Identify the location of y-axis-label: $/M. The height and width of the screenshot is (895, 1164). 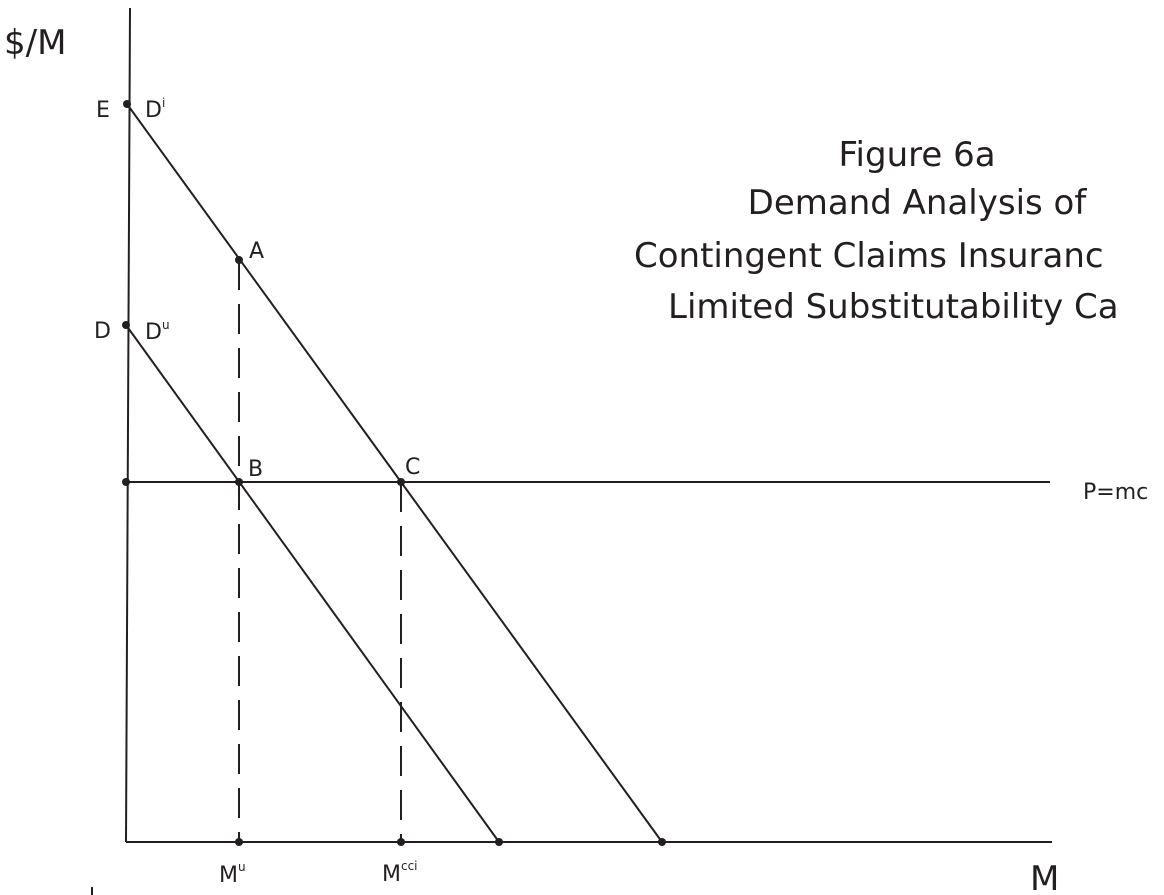
(35, 43).